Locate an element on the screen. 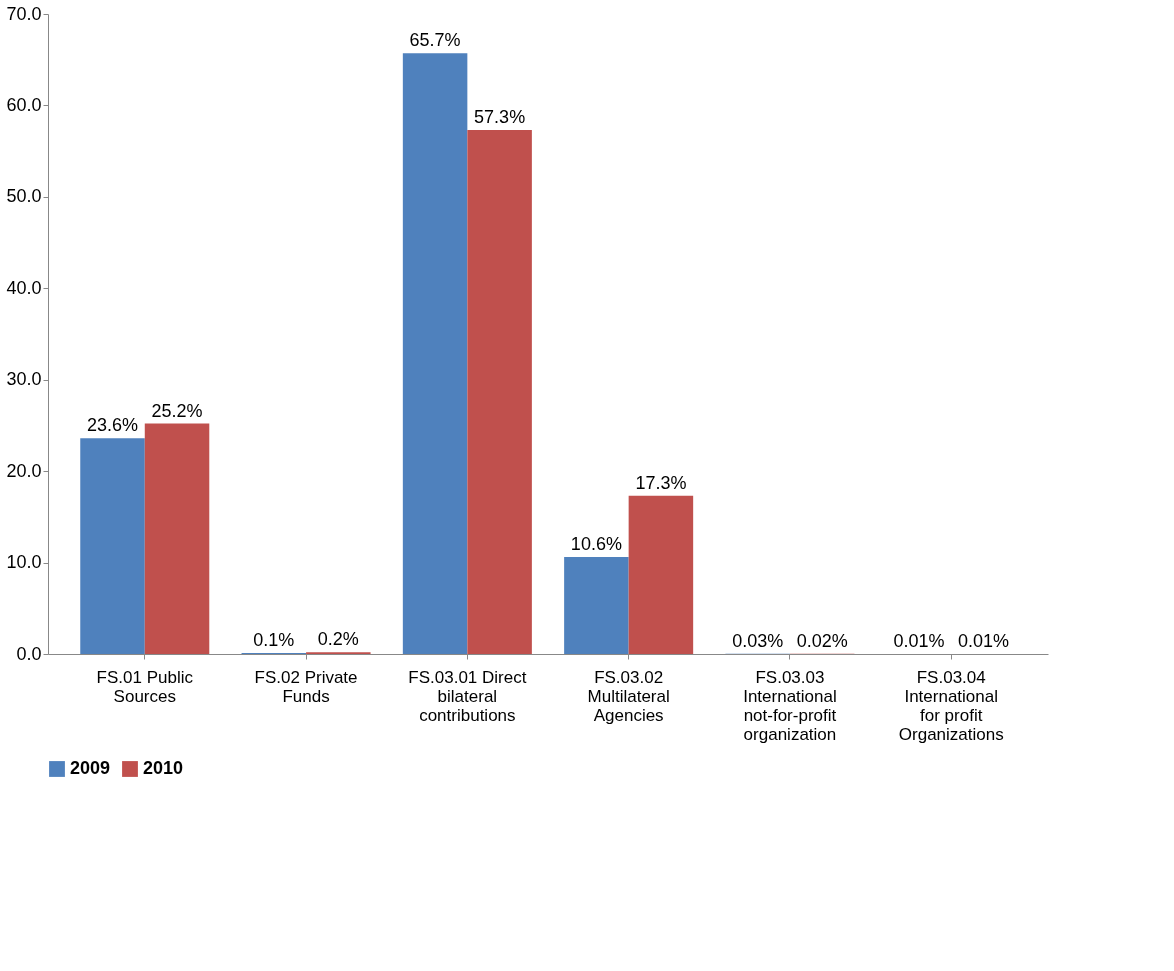  x-tick-label: FS.03.03 International not-for-profit organization is located at coordinates (790, 705).